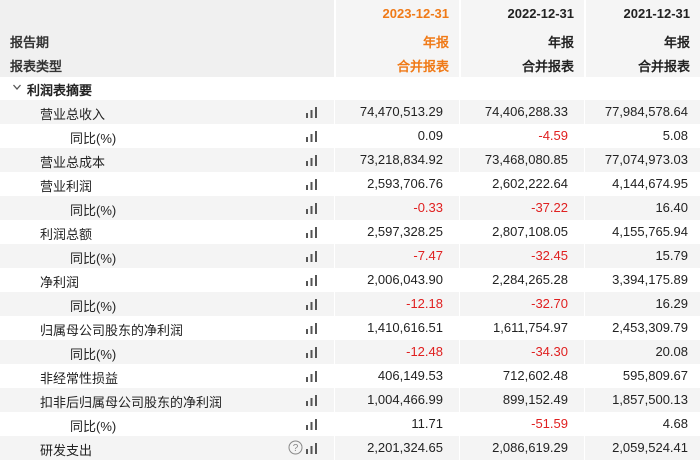 This screenshot has width=700, height=472. I want to click on chevron-down-icon, so click(17, 87).